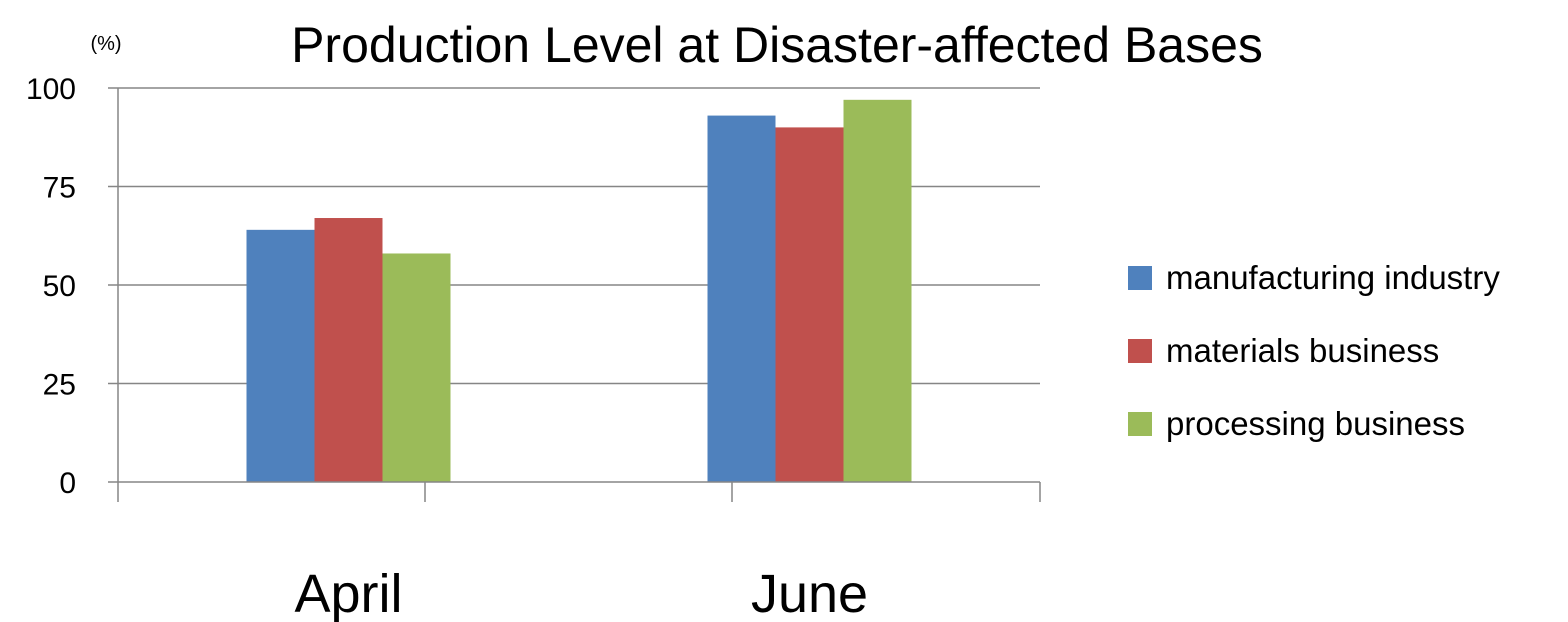  I want to click on bar-materials-business-april, so click(349, 350).